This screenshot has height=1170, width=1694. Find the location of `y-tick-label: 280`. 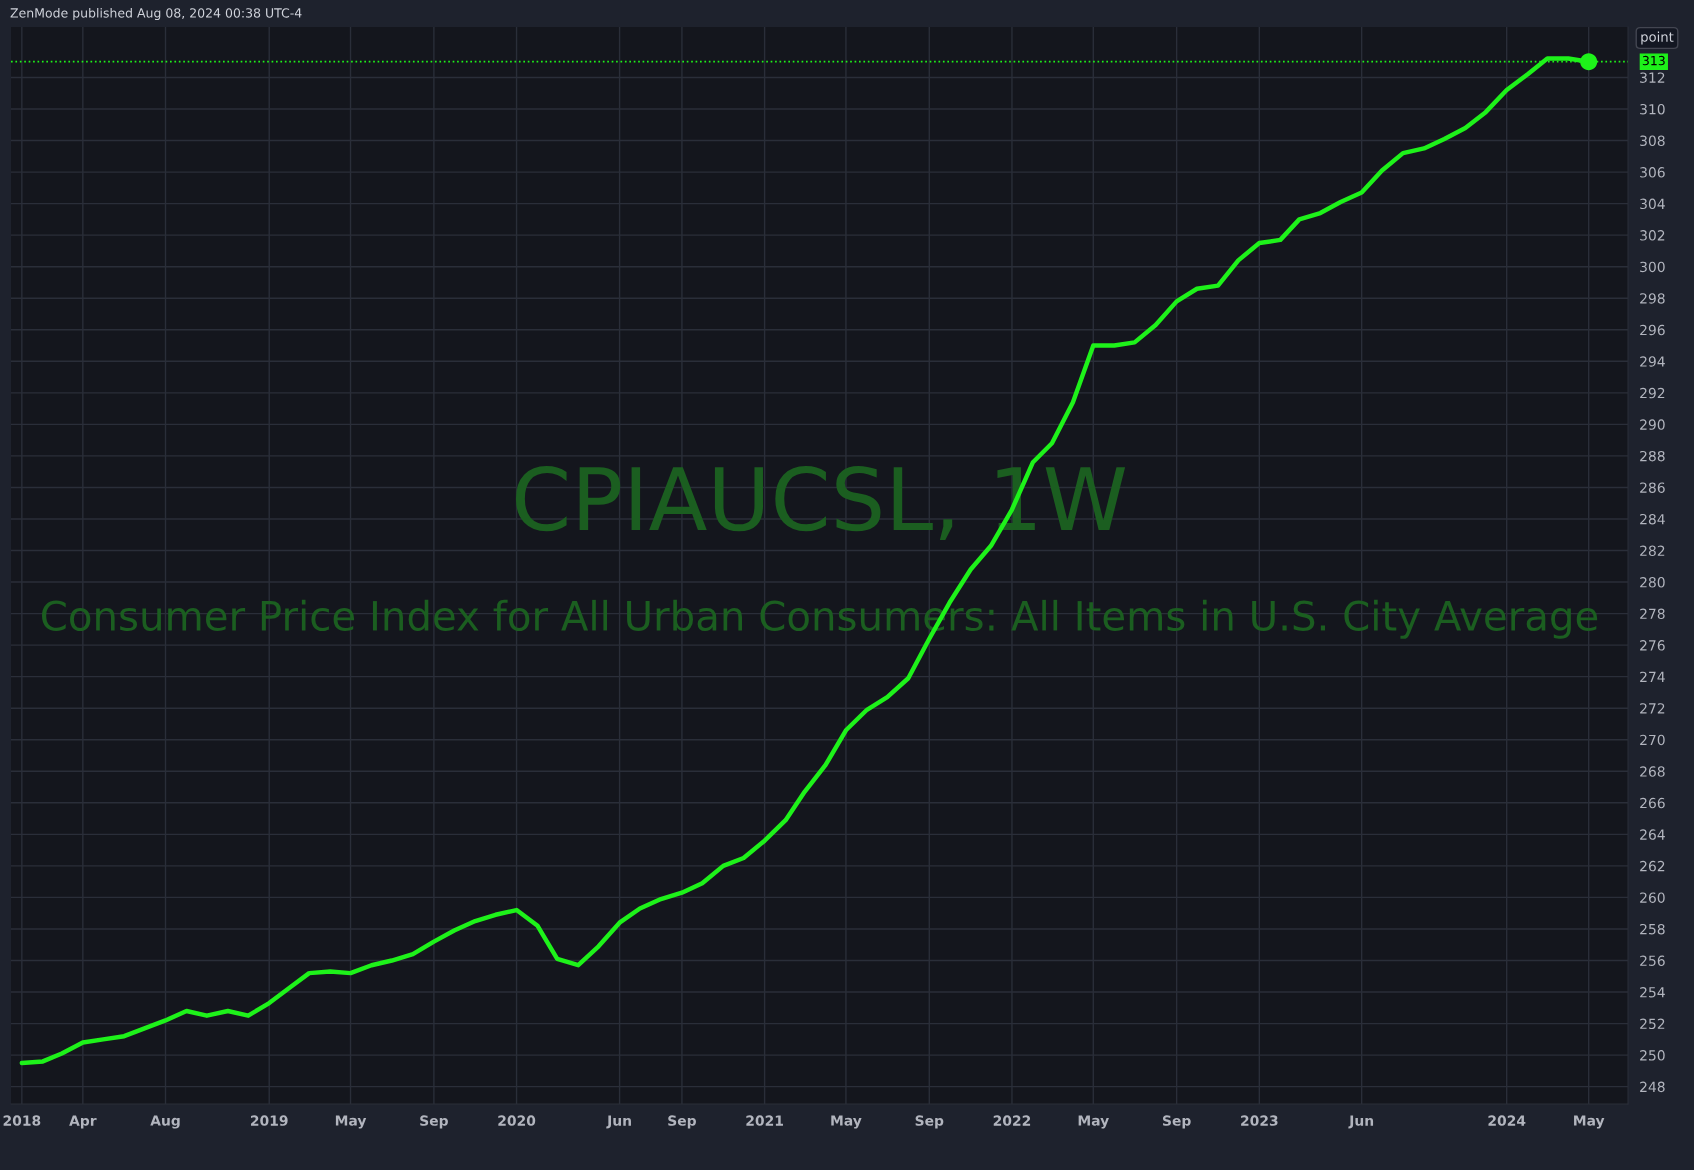

y-tick-label: 280 is located at coordinates (1652, 582).